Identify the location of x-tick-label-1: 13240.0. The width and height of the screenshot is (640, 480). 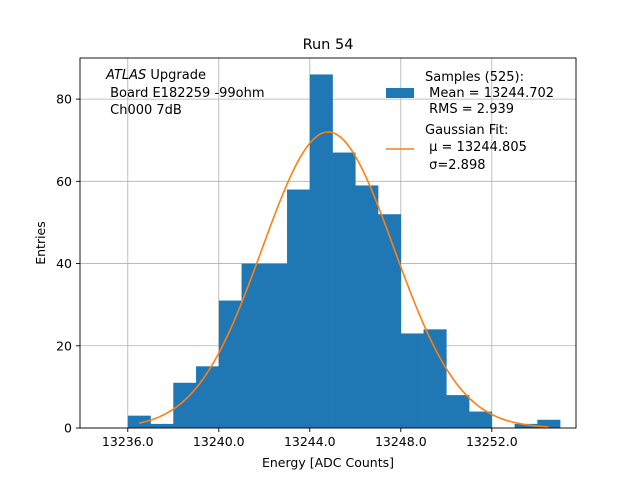
(219, 441).